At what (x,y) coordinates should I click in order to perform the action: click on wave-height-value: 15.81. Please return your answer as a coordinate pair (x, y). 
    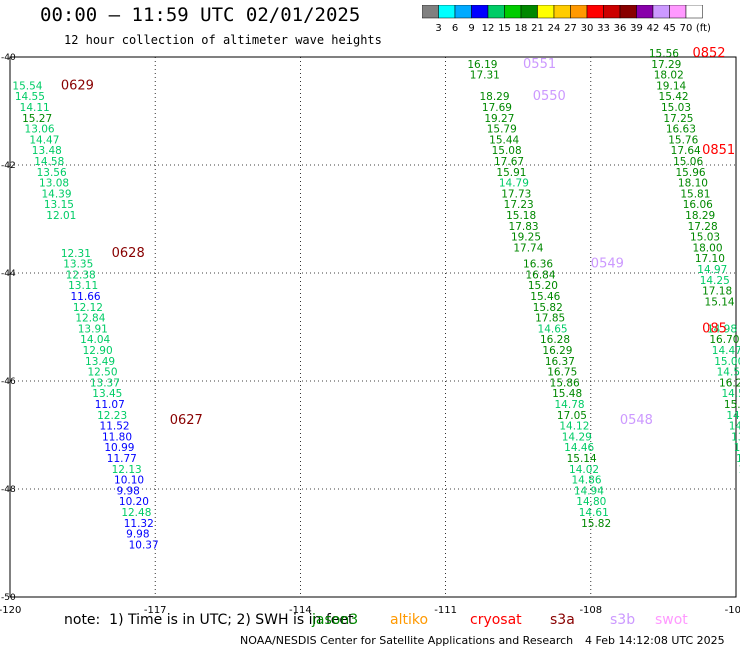
    Looking at the image, I should click on (695, 194).